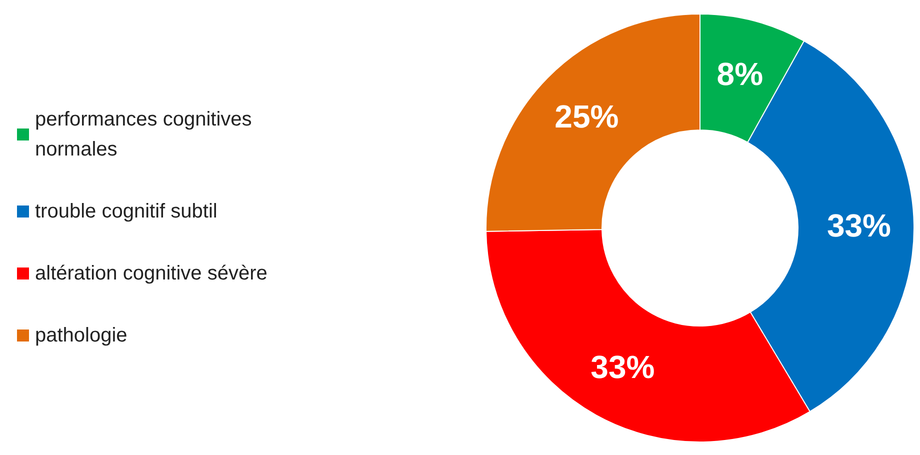  I want to click on legend-label: trouble cognitif subtil, so click(126, 211).